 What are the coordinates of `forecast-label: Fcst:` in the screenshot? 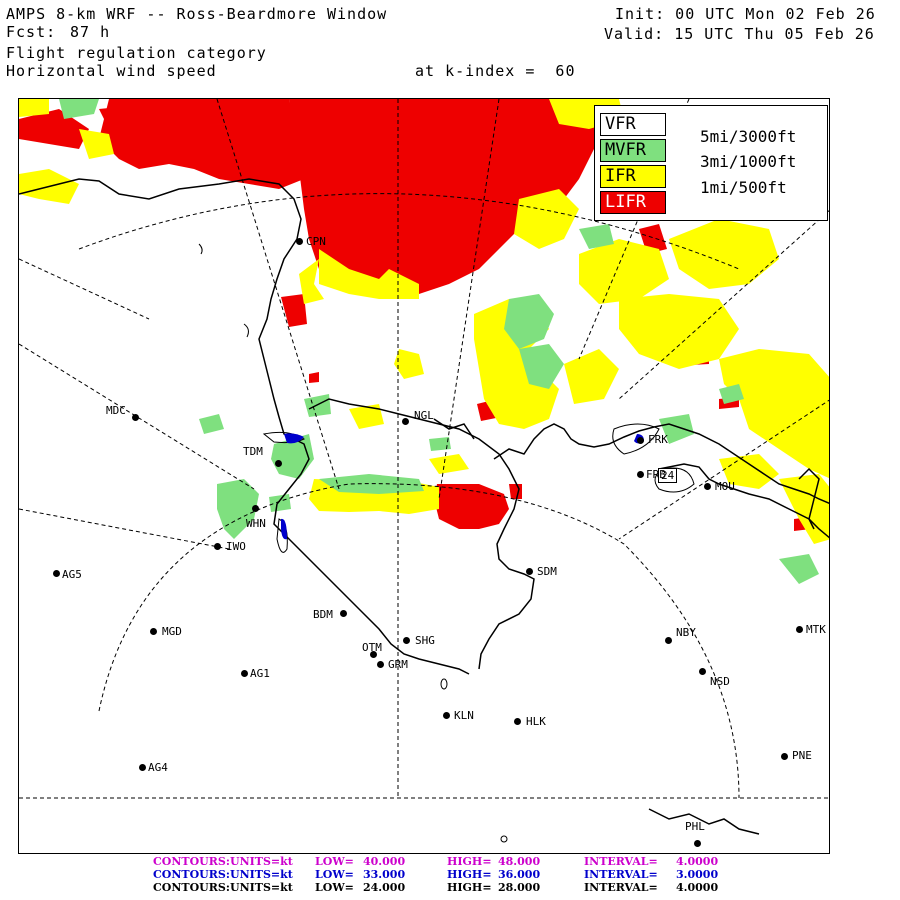 It's located at (31, 32).